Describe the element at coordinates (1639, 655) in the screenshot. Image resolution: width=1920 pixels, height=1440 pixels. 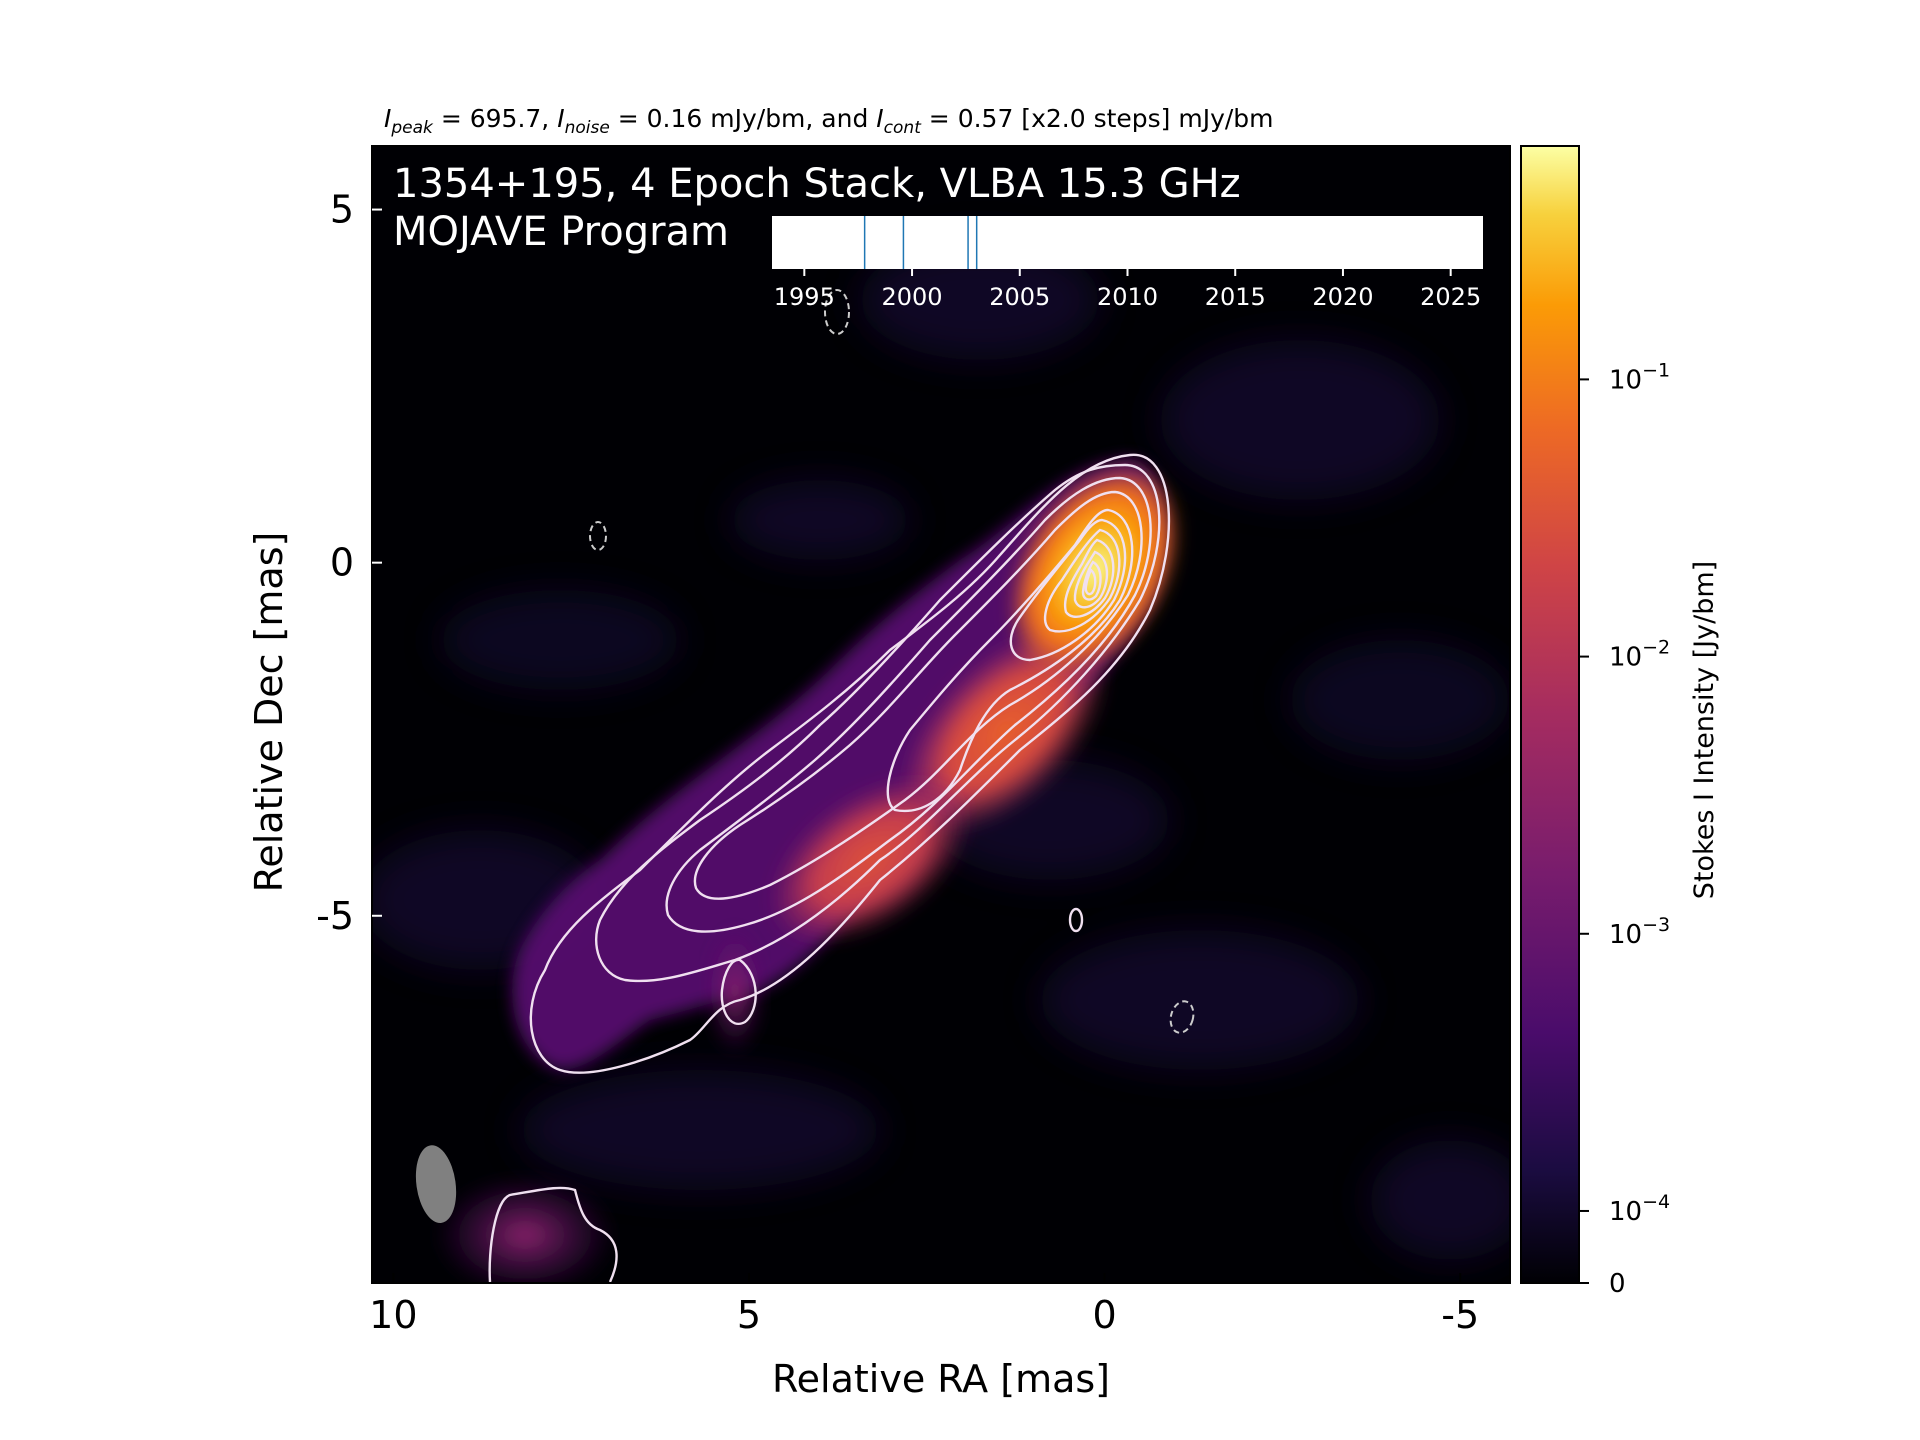
I see `colorbar-tick-label: 10⁻²` at that location.